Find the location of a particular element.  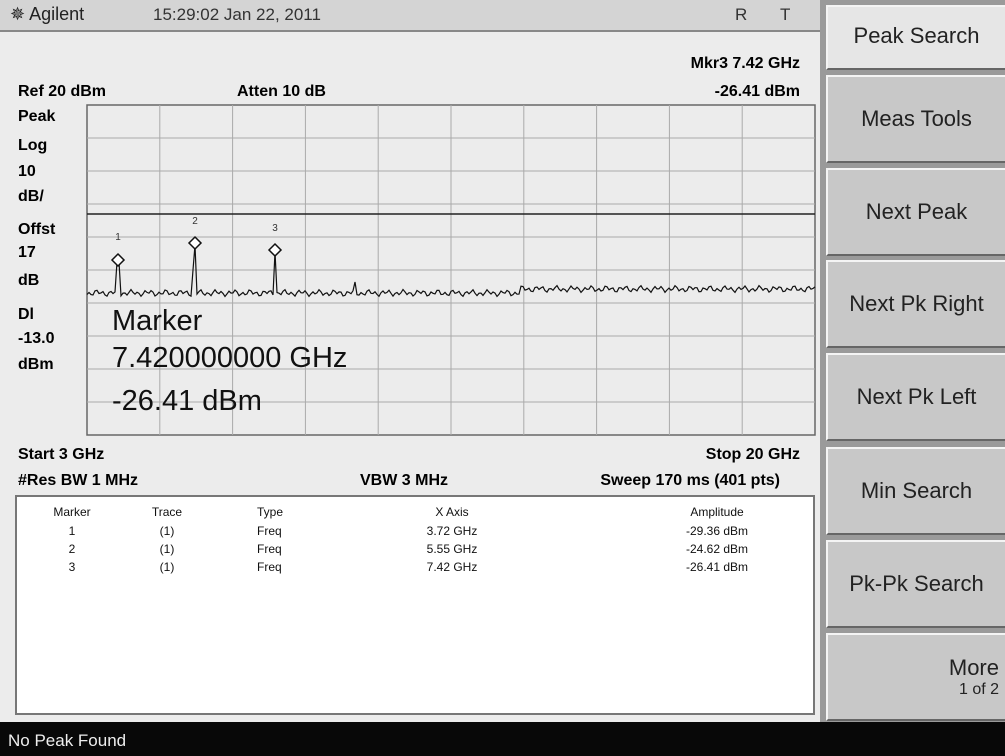

softkey: More 1 of 2 is located at coordinates (915, 677).